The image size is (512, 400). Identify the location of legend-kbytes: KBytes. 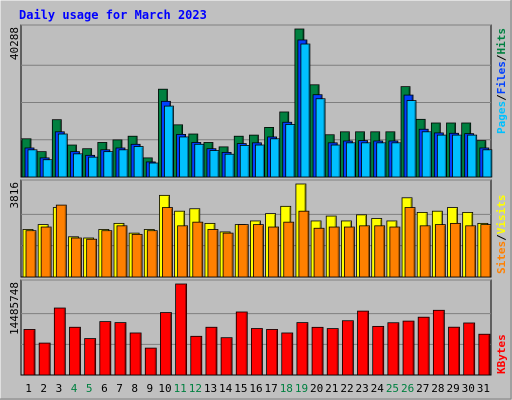
(501, 354).